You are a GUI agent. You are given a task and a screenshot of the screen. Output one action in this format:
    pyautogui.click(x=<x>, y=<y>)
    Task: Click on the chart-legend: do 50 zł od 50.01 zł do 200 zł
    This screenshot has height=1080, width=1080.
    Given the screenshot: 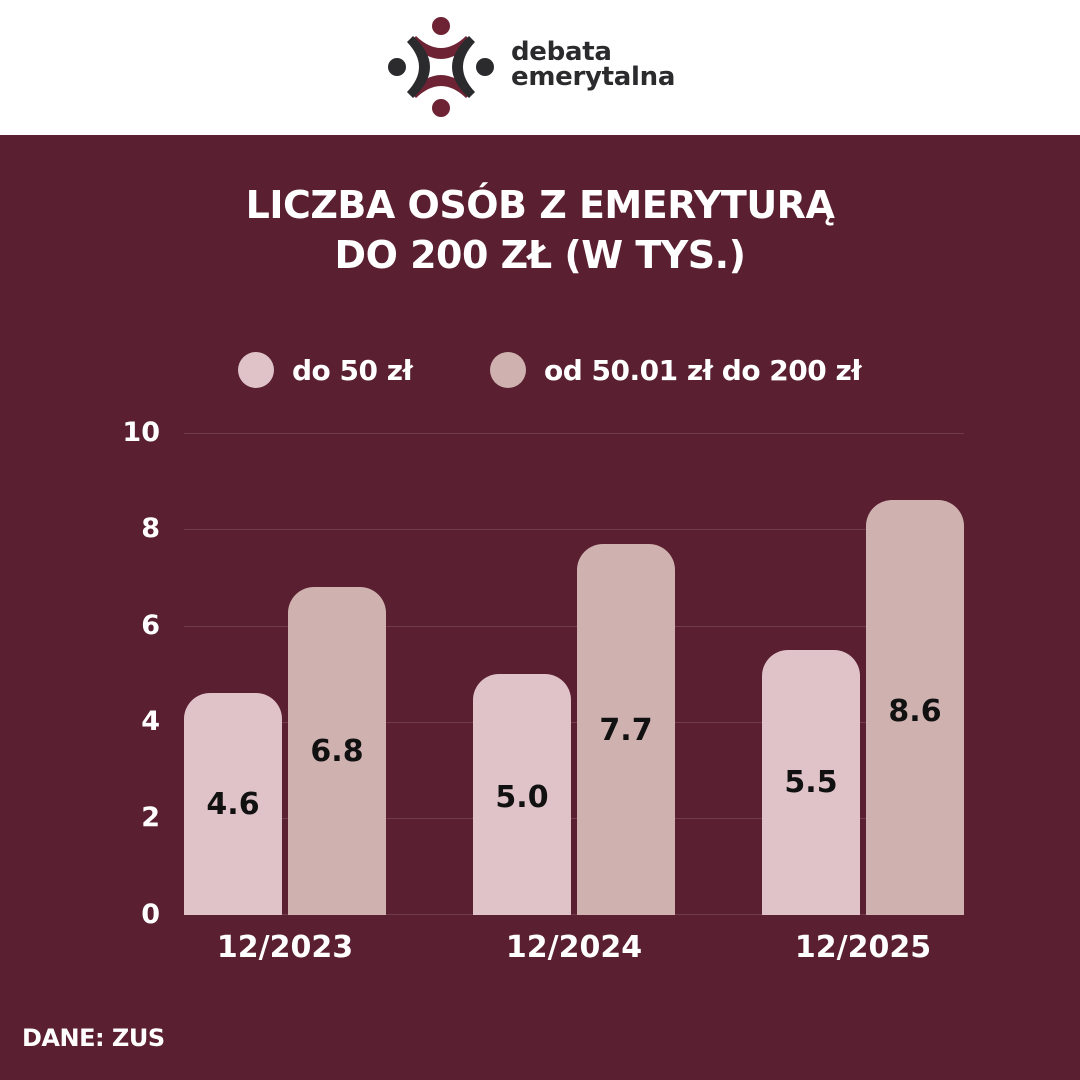 What is the action you would take?
    pyautogui.click(x=540, y=370)
    